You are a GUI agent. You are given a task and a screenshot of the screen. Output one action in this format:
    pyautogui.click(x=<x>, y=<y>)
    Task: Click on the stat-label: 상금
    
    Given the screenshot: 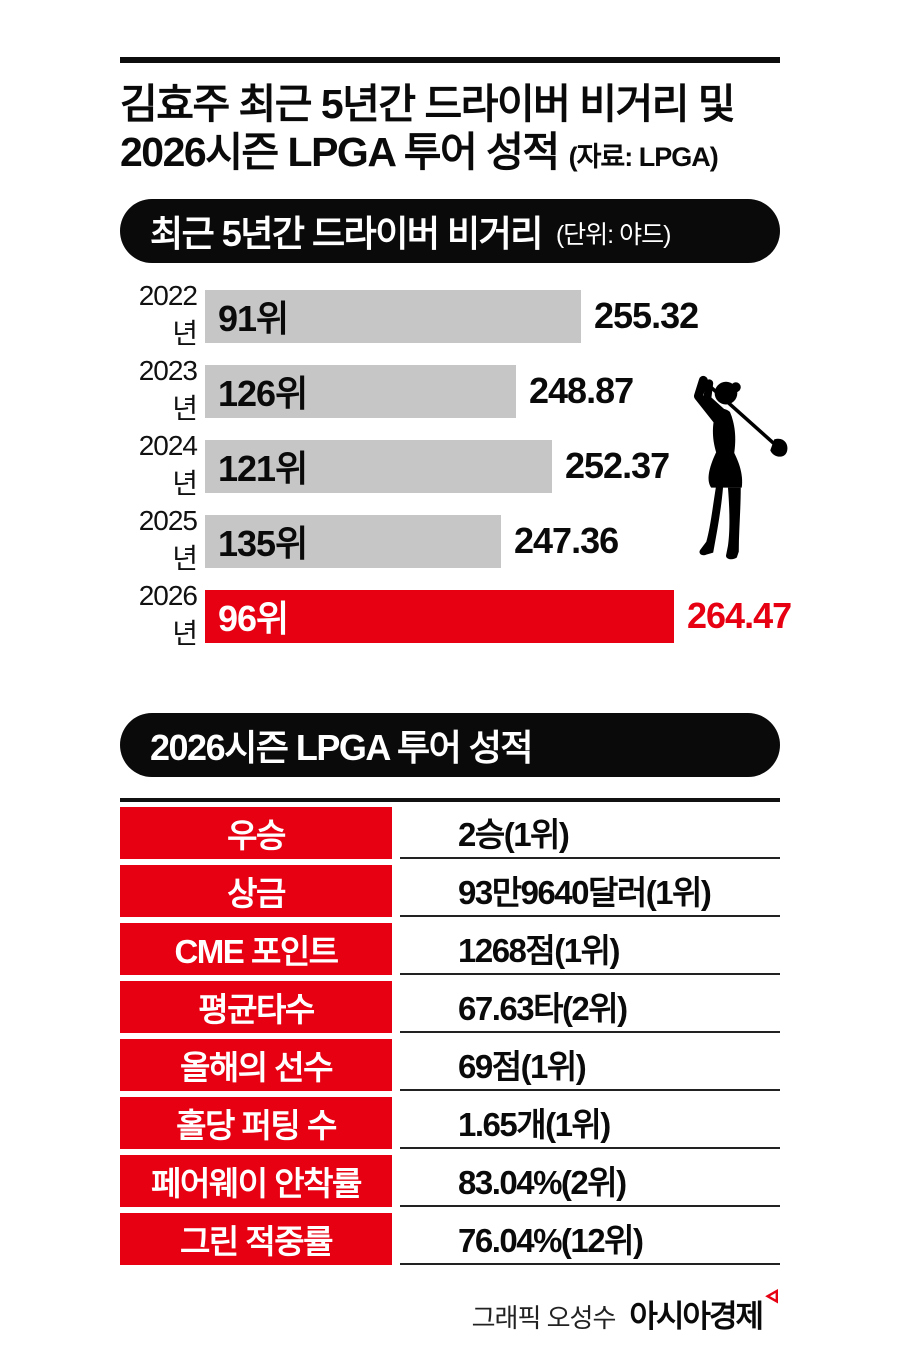 What is the action you would take?
    pyautogui.click(x=256, y=890)
    